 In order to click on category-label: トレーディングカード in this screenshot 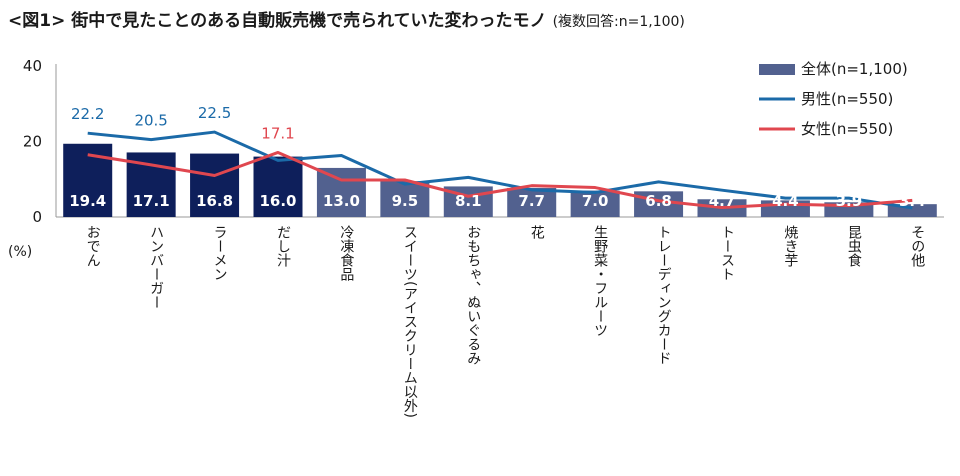, I will do `click(664, 295)`.